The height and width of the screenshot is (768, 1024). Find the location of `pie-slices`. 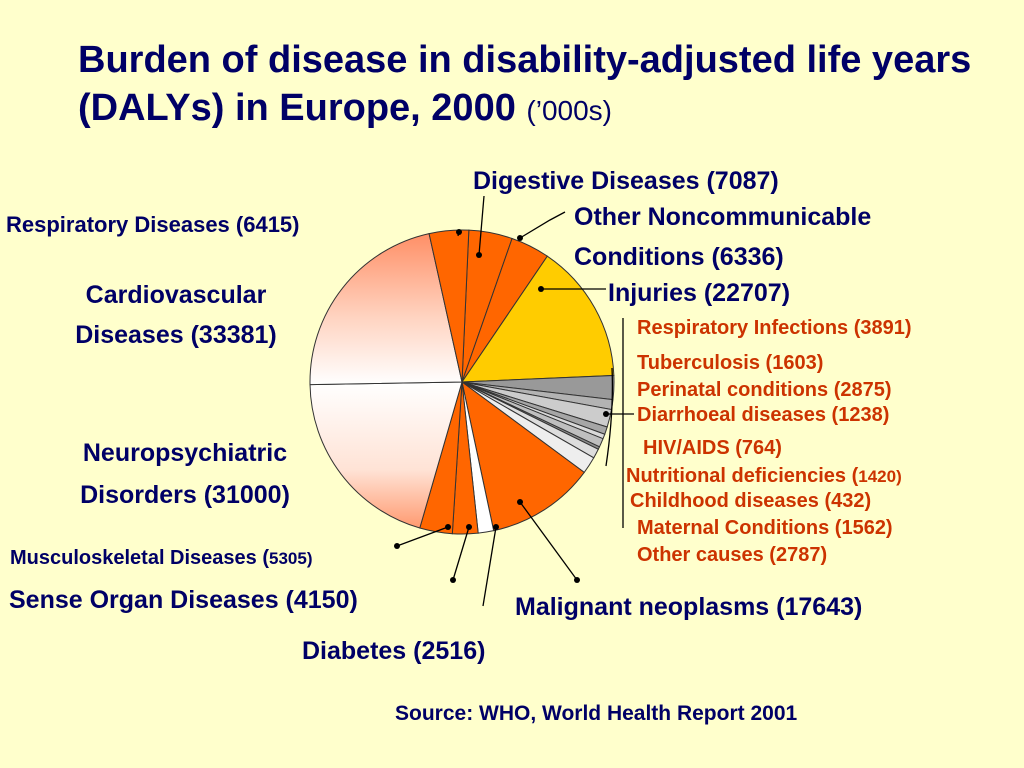

pie-slices is located at coordinates (462, 382).